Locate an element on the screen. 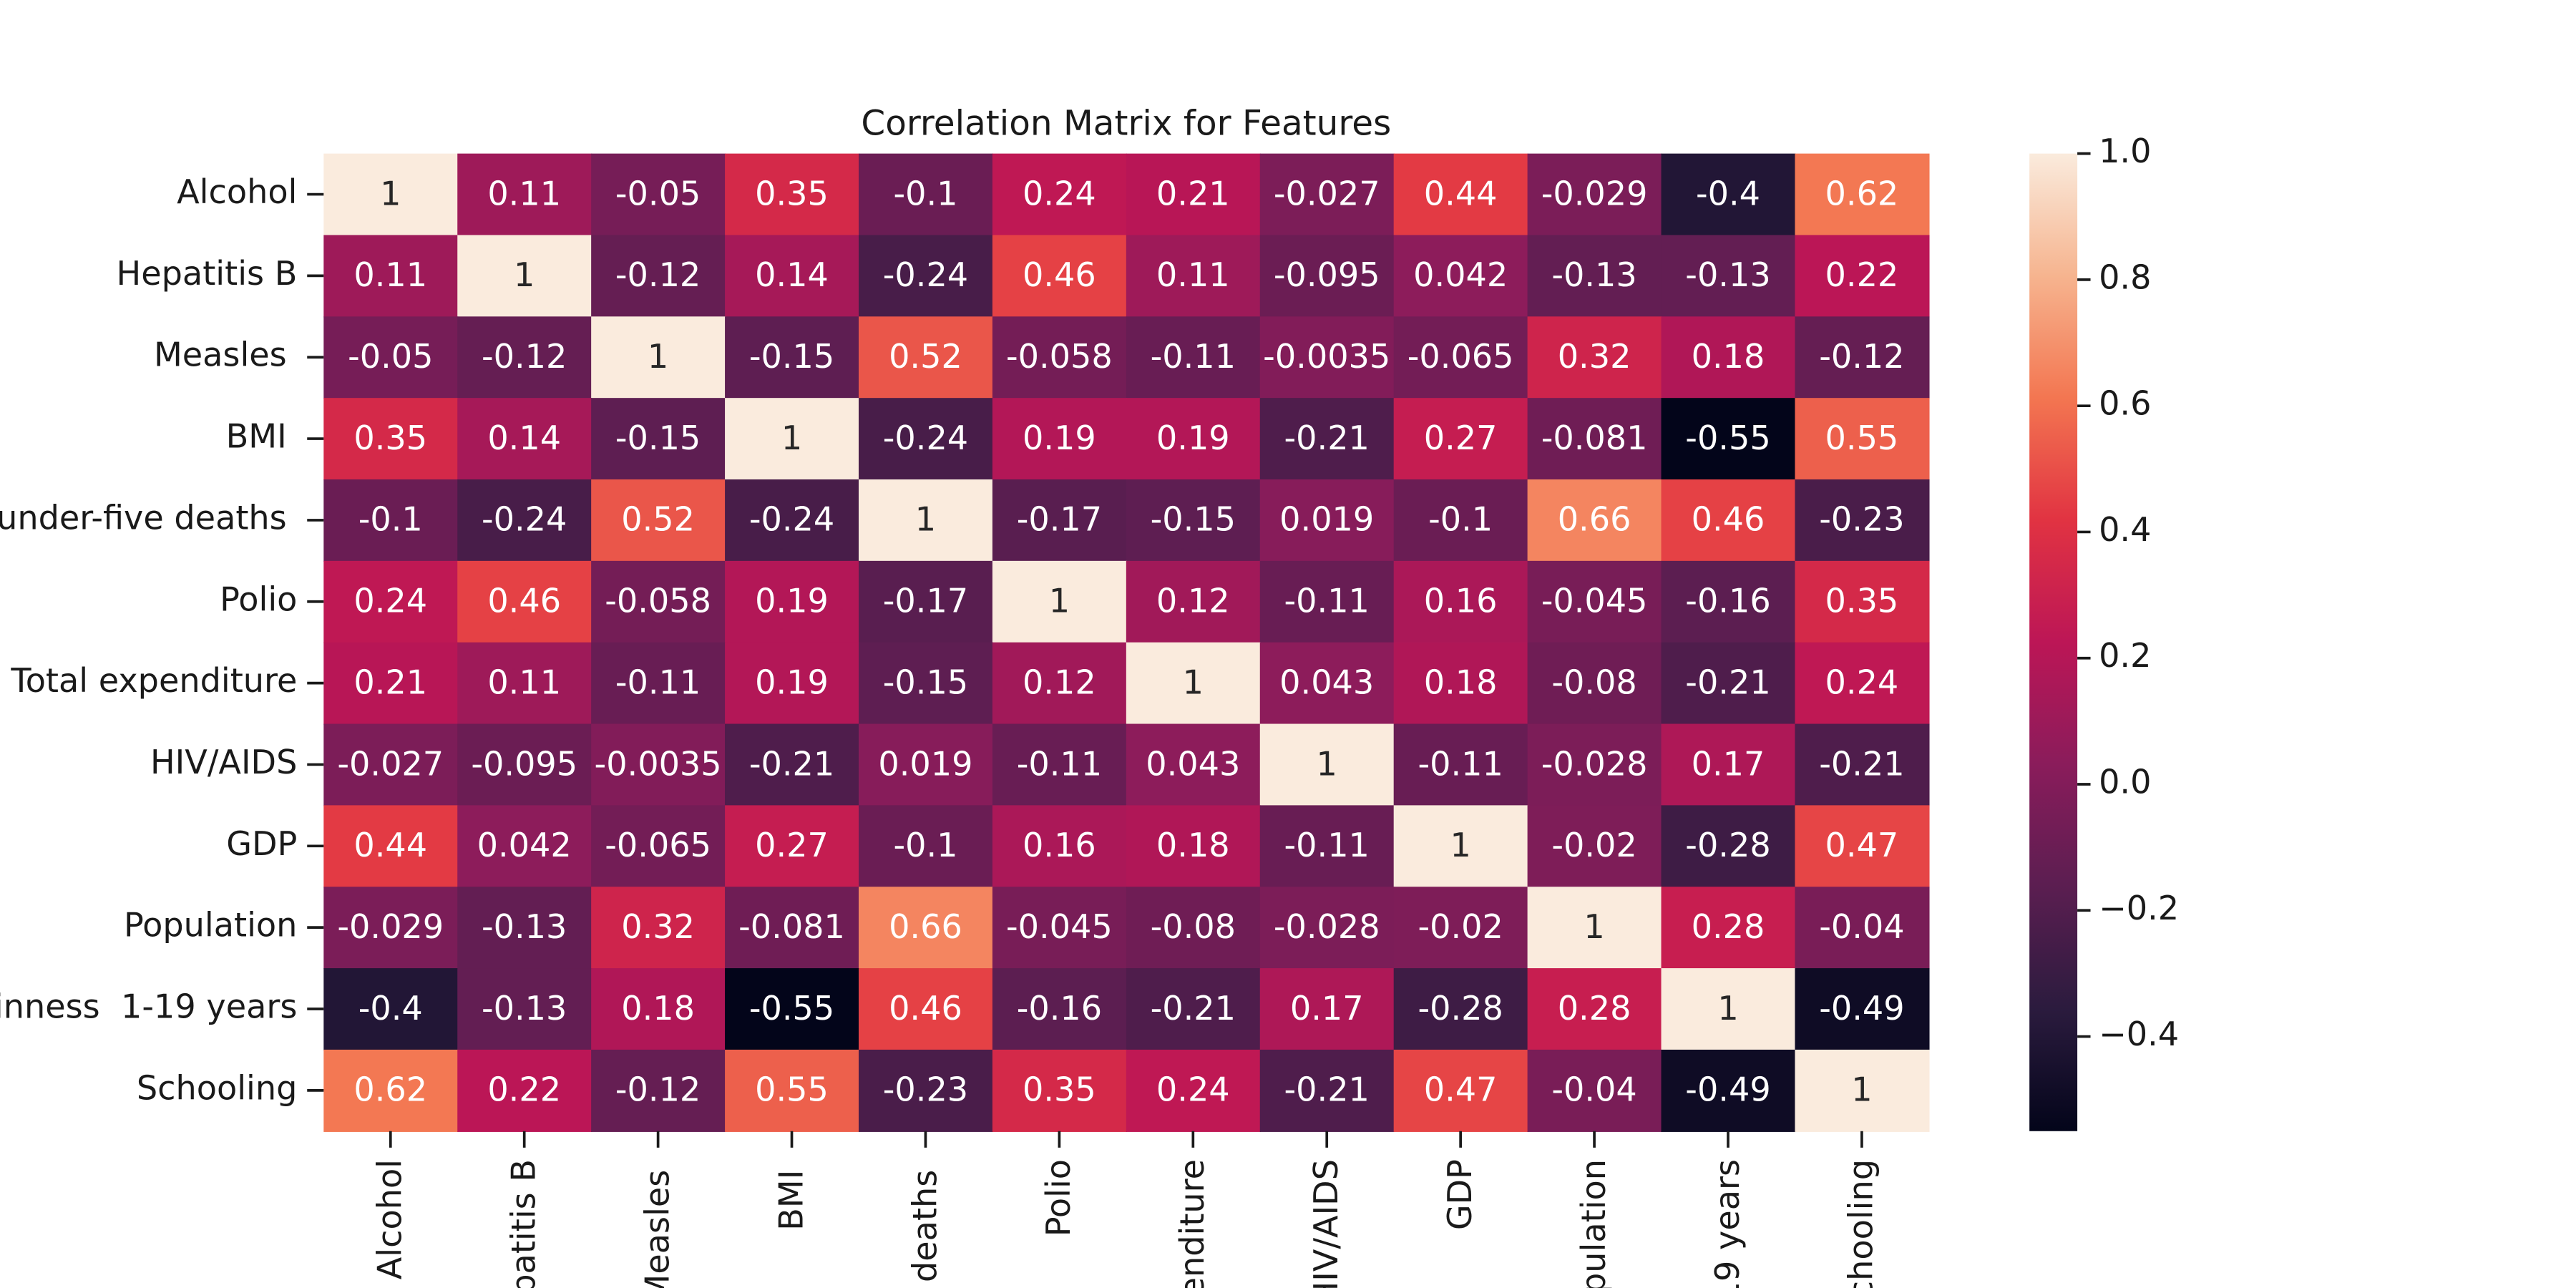 This screenshot has height=1288, width=2576. cell-label: -0.0035 is located at coordinates (1326, 356).